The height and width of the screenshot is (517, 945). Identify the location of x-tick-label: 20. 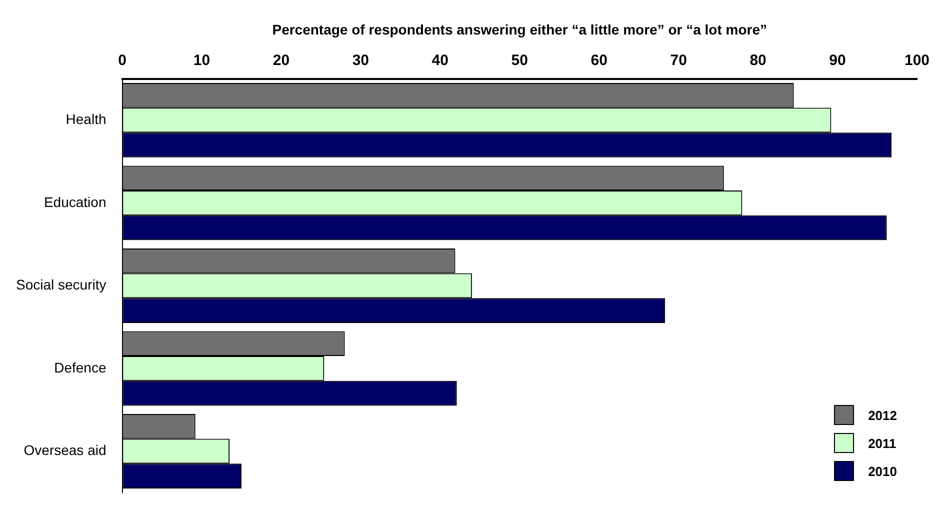
(281, 60).